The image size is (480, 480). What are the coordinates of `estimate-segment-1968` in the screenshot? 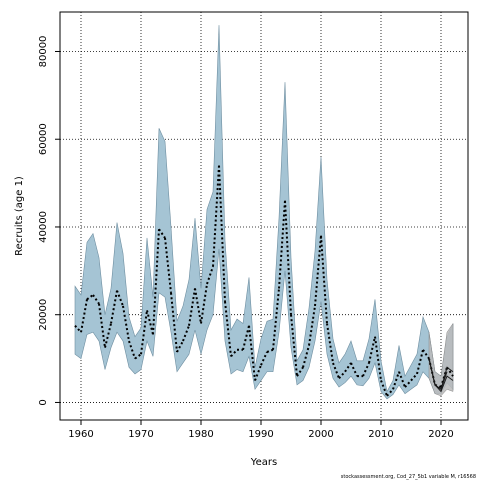 It's located at (126, 323).